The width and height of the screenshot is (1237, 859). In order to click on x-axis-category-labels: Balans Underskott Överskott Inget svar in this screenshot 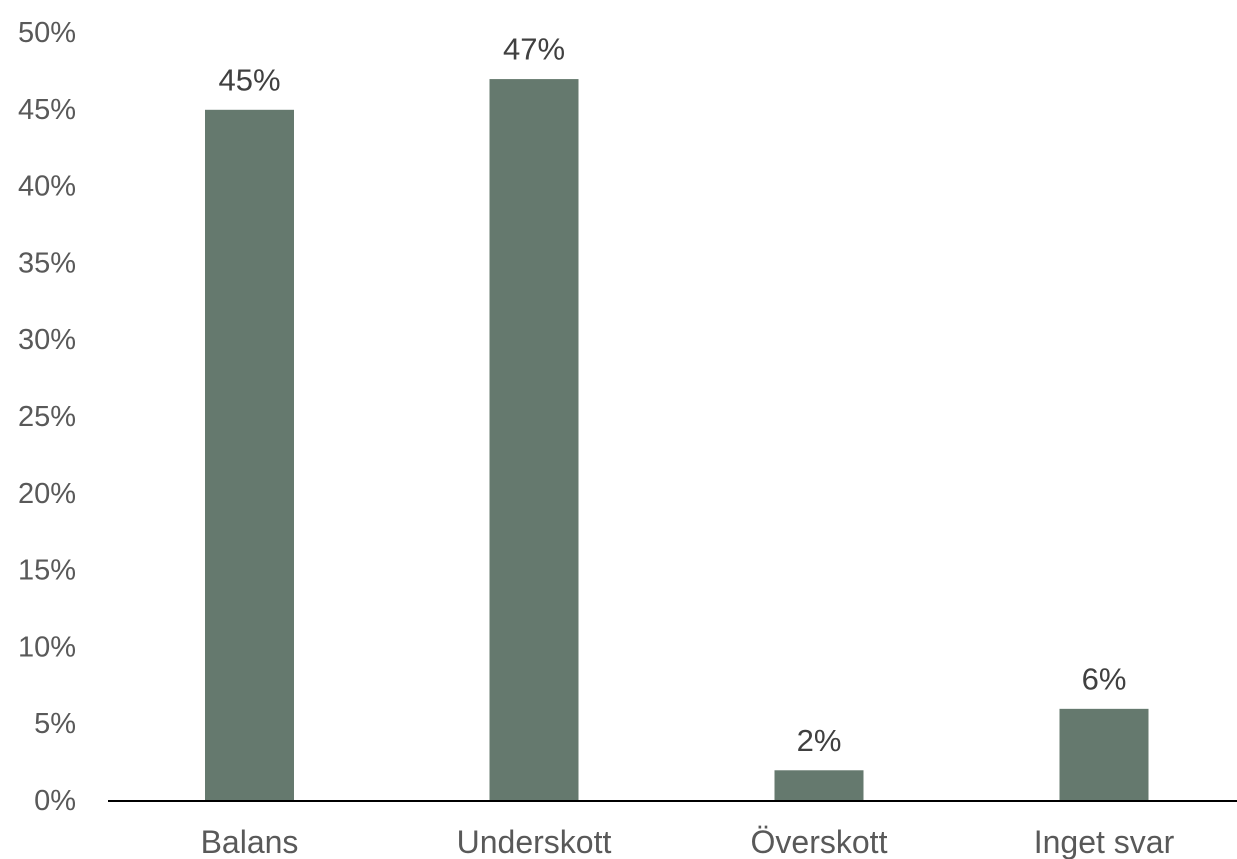, I will do `click(688, 841)`.